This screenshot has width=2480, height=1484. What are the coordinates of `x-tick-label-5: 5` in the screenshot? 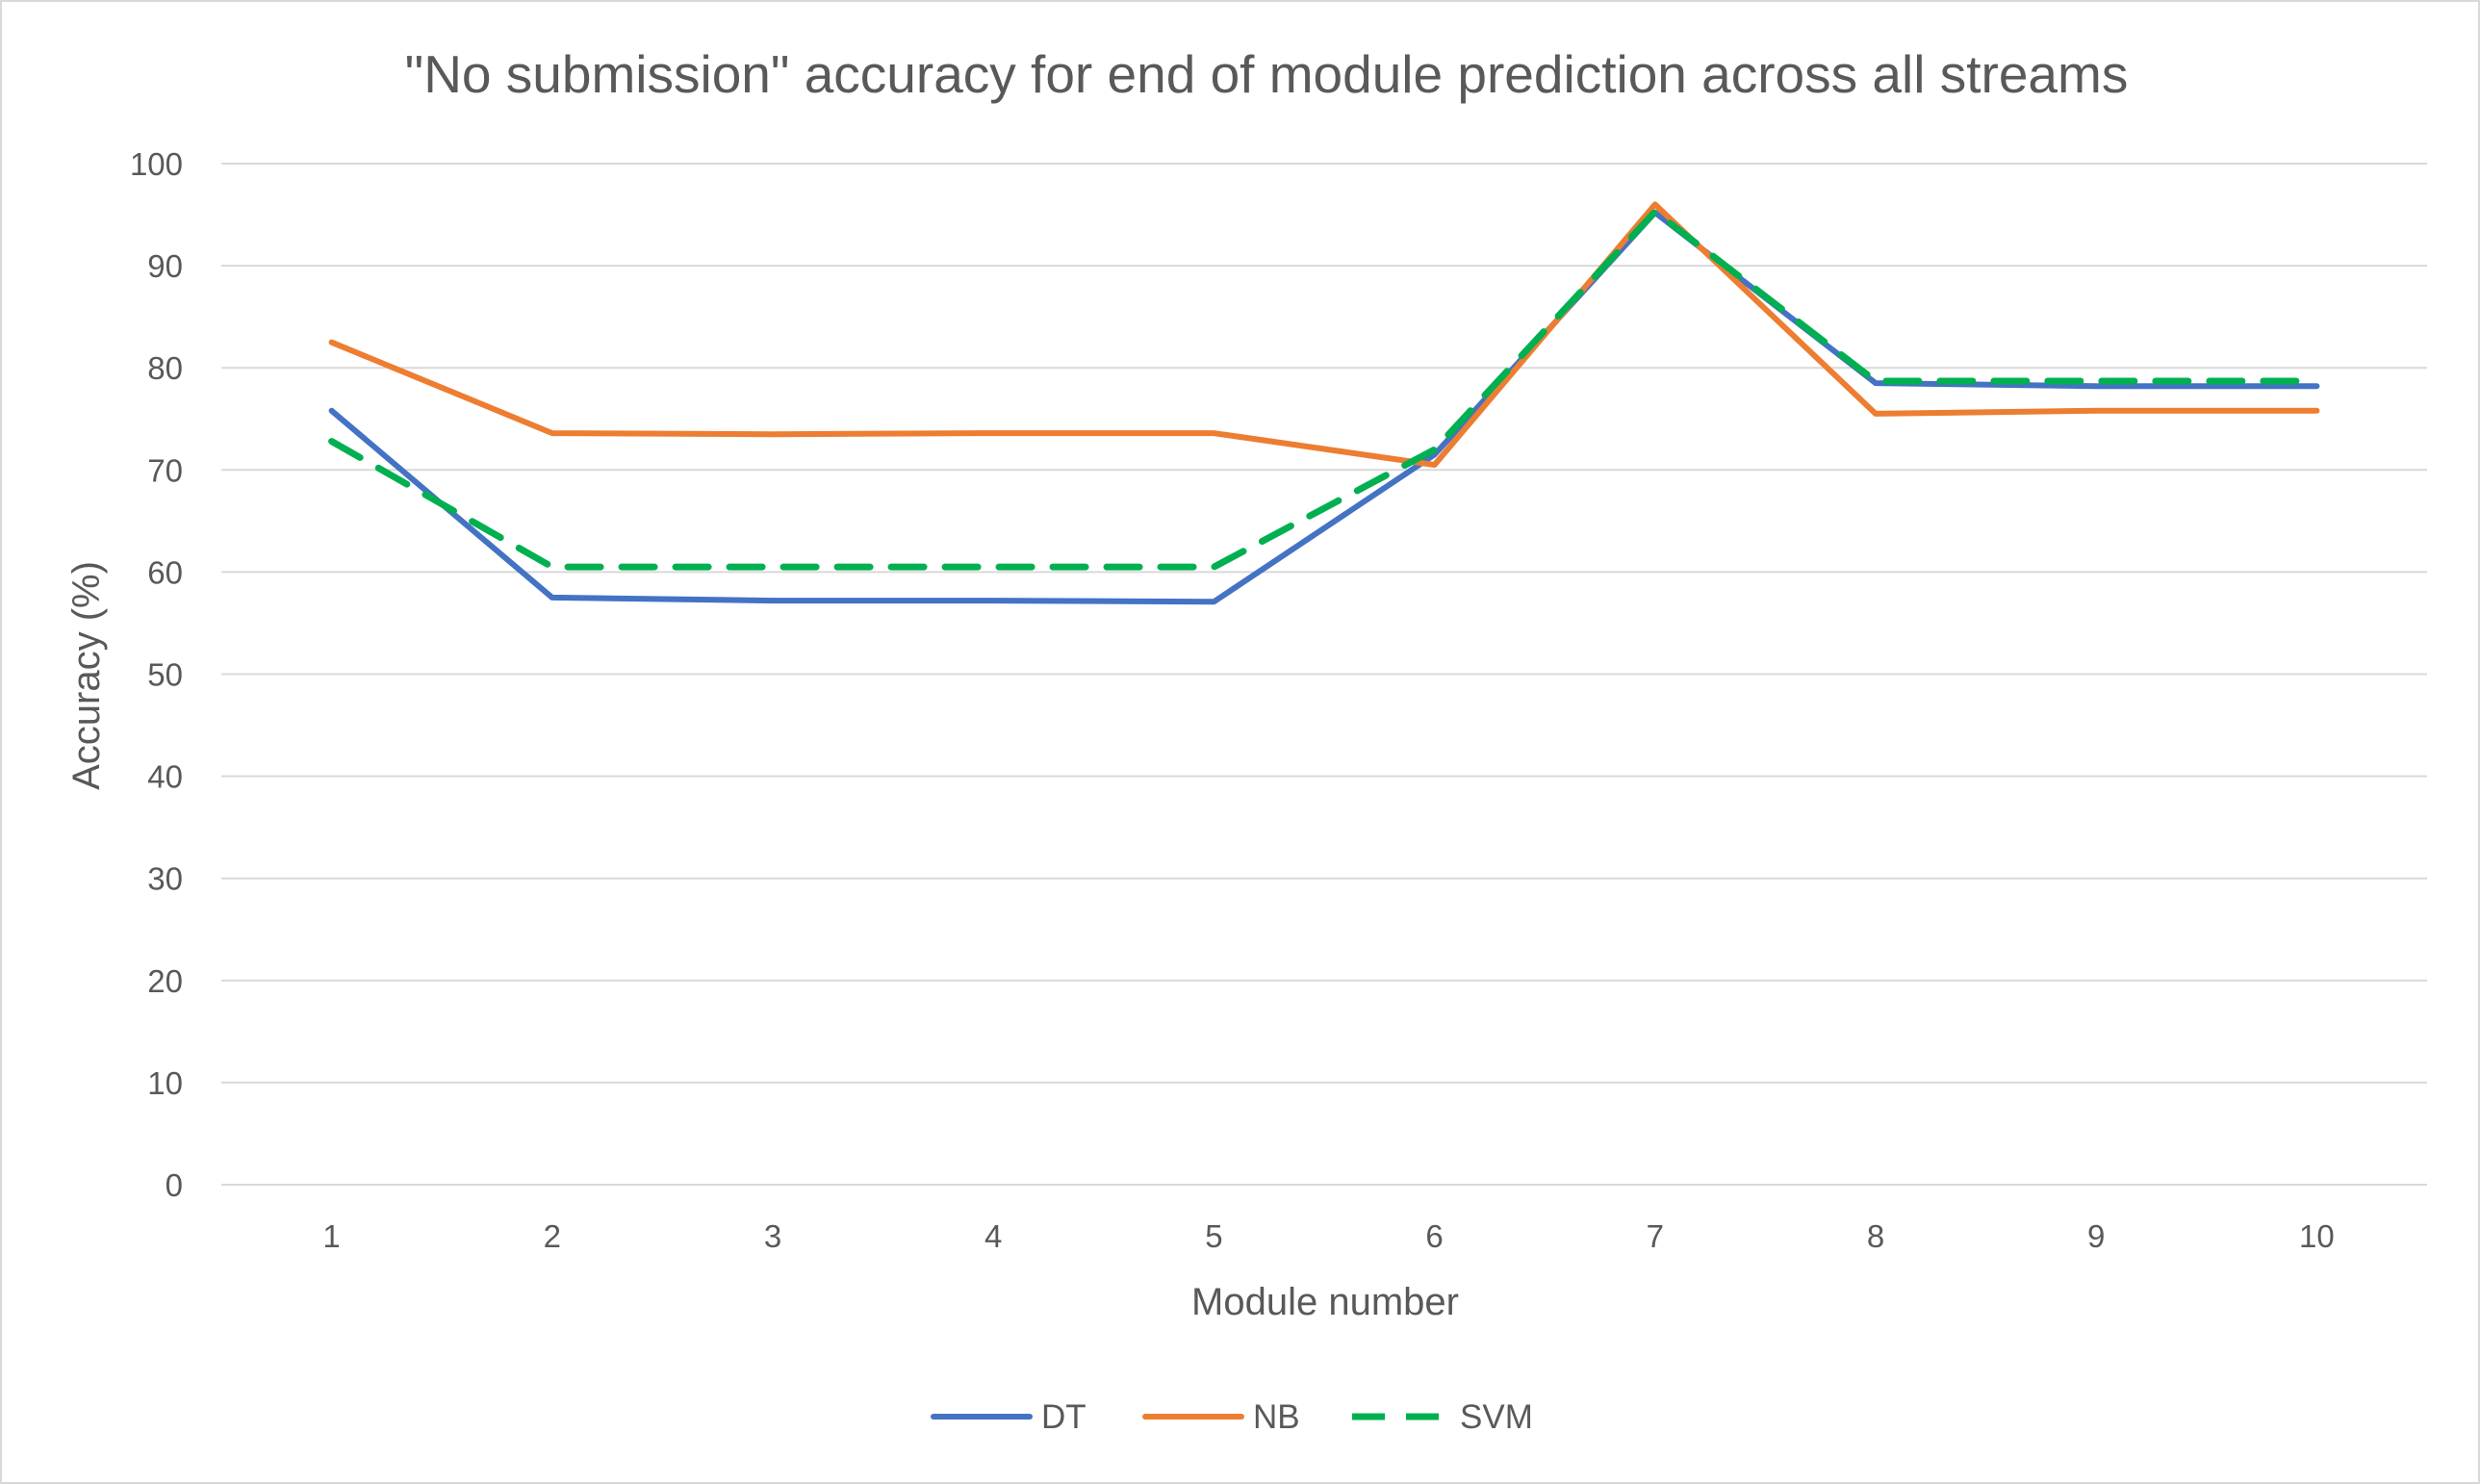 It's located at (1213, 1236).